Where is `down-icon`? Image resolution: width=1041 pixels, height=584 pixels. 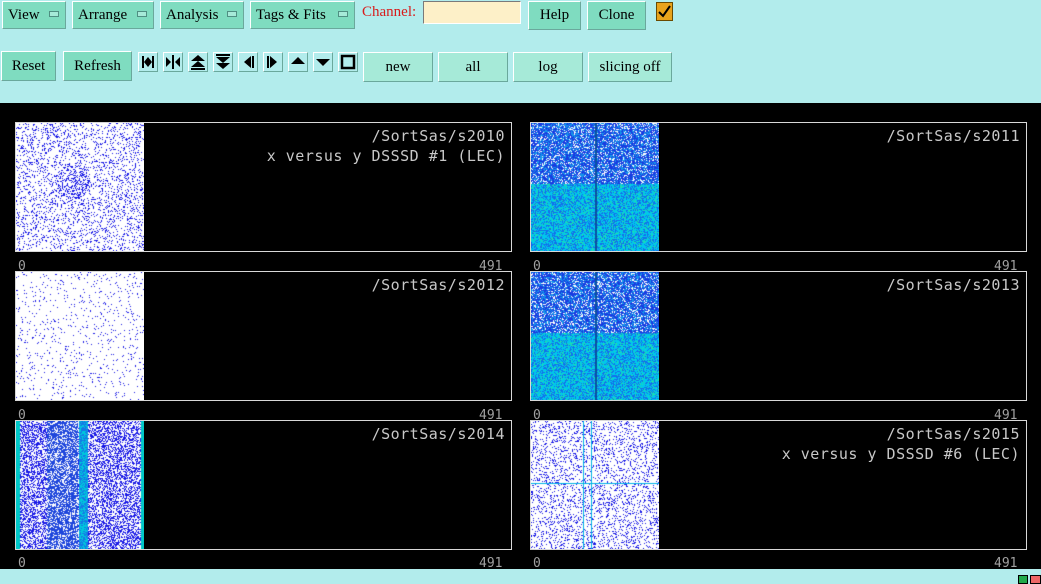
down-icon is located at coordinates (323, 62).